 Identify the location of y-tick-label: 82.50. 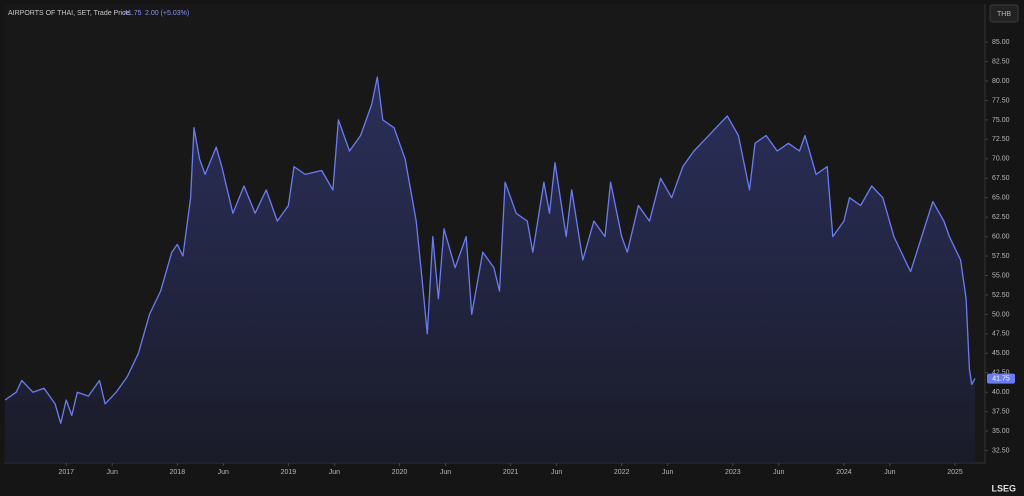
(1001, 61).